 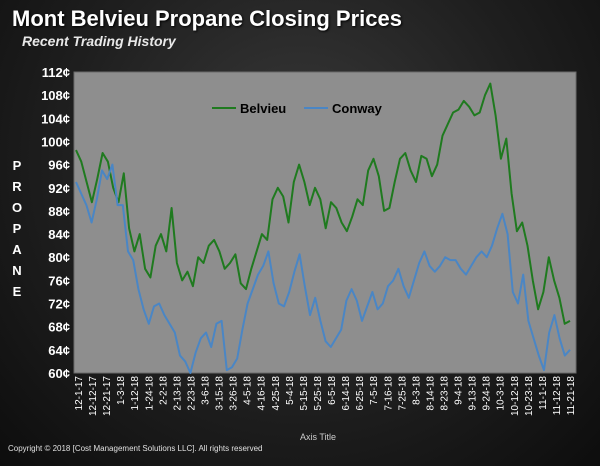 I want to click on y-tick-label: 104¢, so click(x=55, y=118).